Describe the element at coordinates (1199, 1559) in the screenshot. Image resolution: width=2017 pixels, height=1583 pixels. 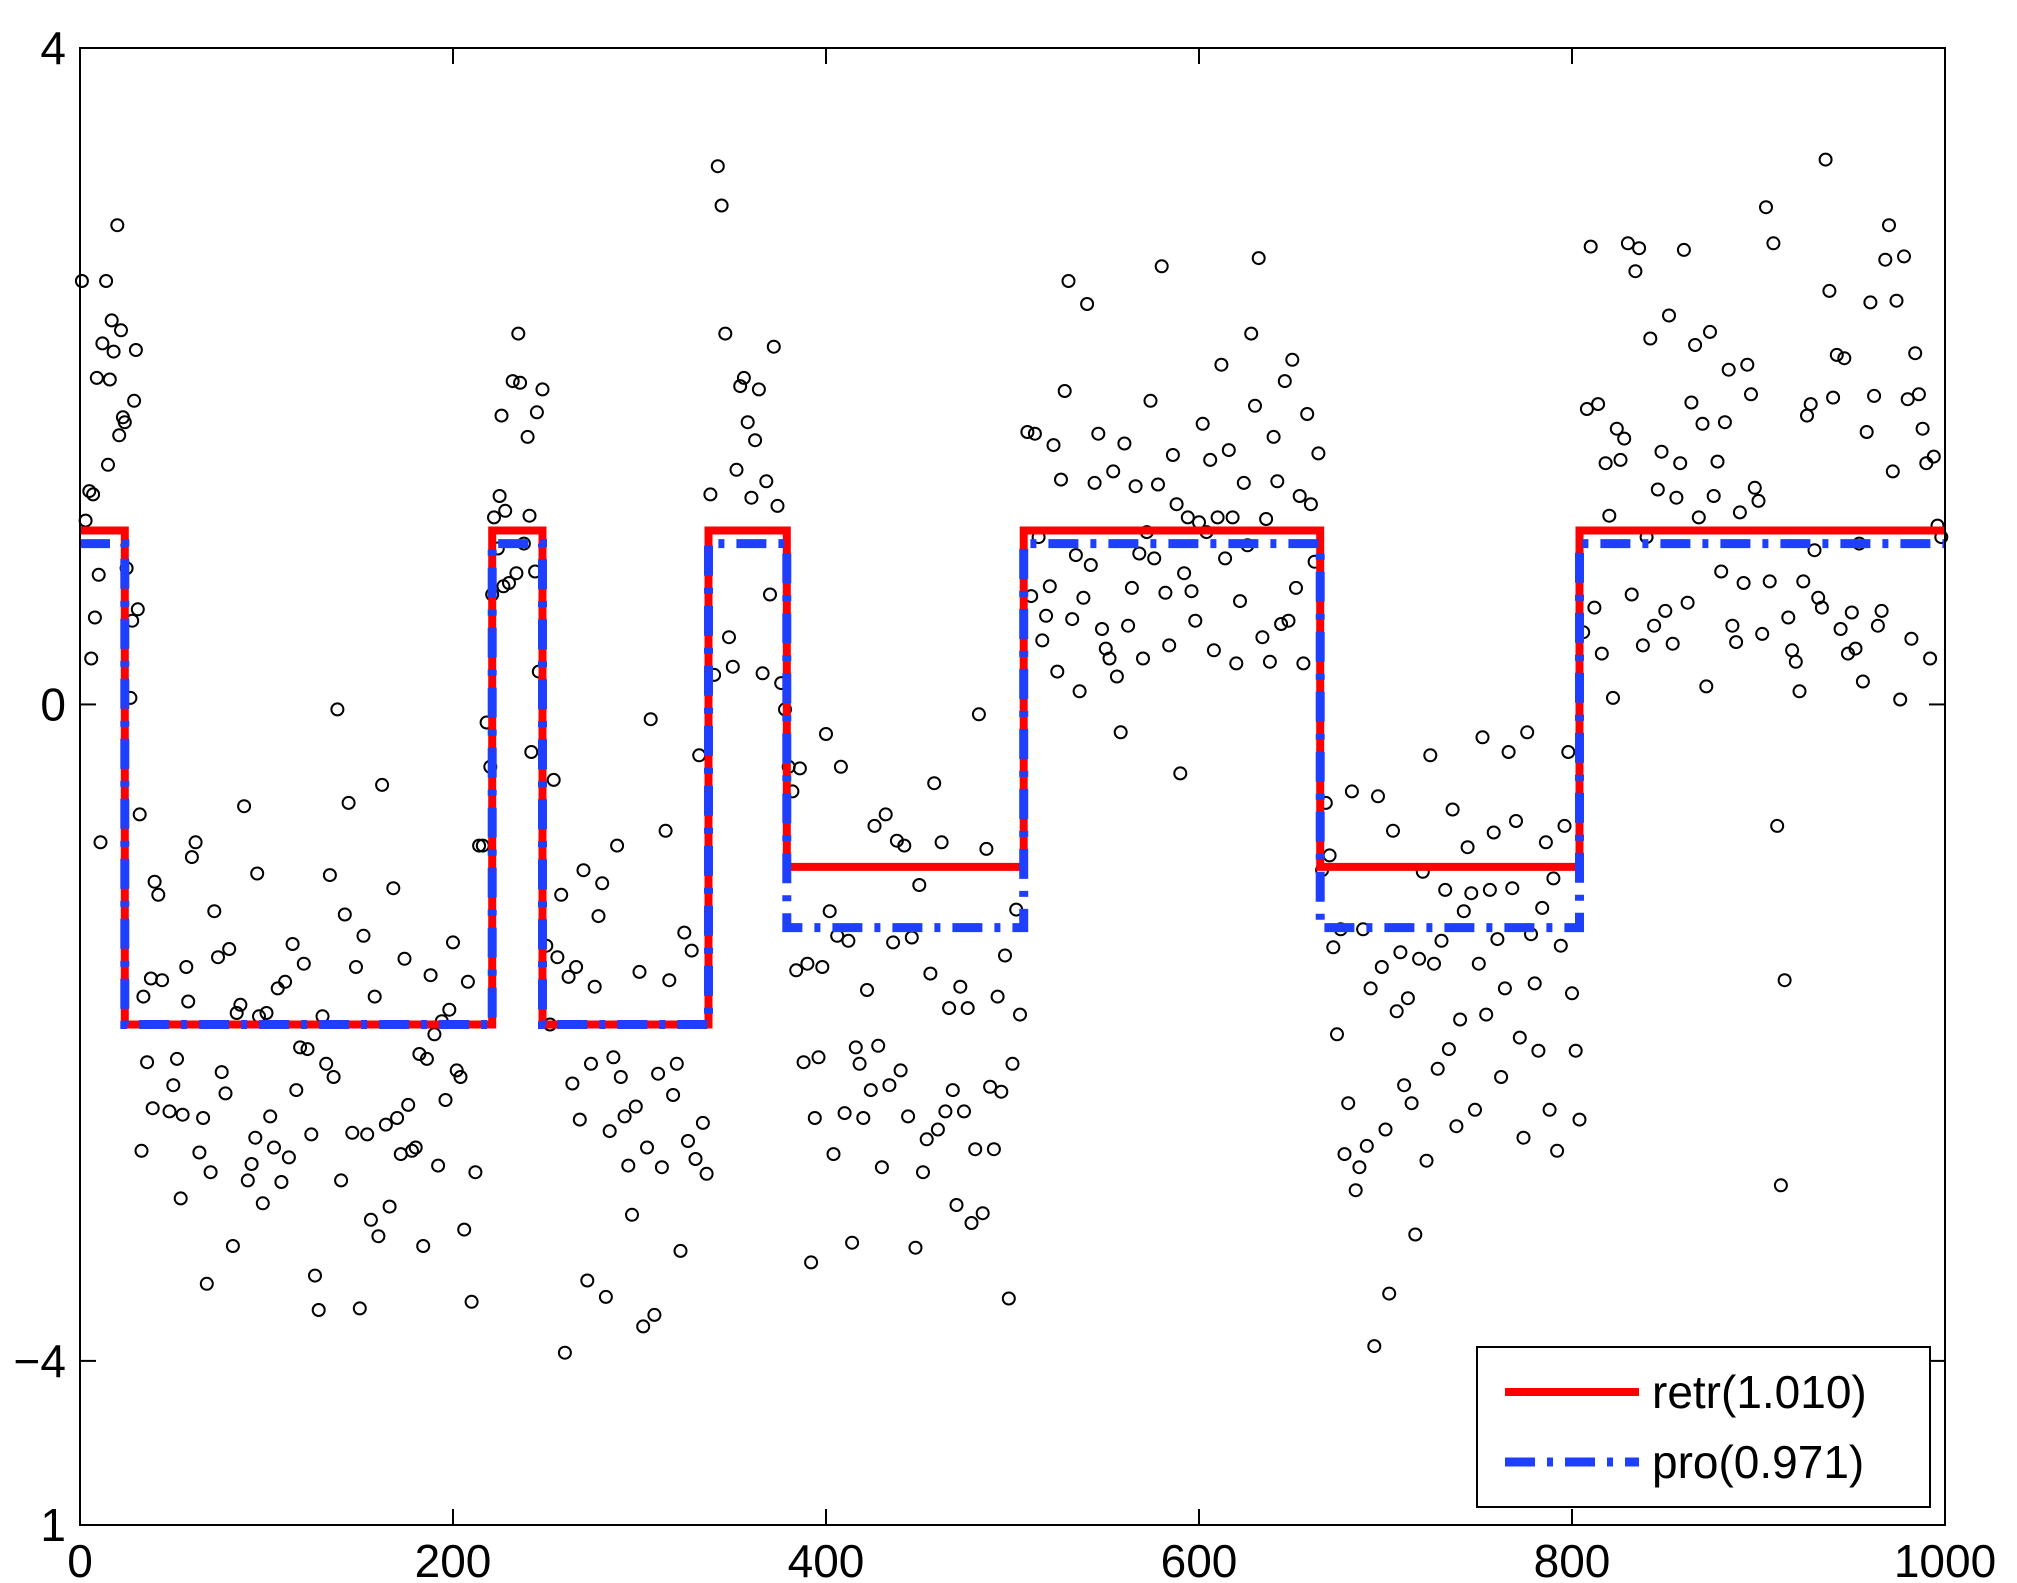
I see `x-tick-label: 600` at that location.